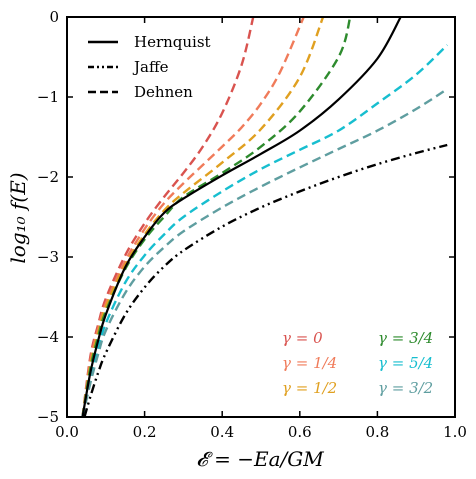  What do you see at coordinates (309, 388) in the screenshot?
I see `gamma-label: γ = 1/2` at bounding box center [309, 388].